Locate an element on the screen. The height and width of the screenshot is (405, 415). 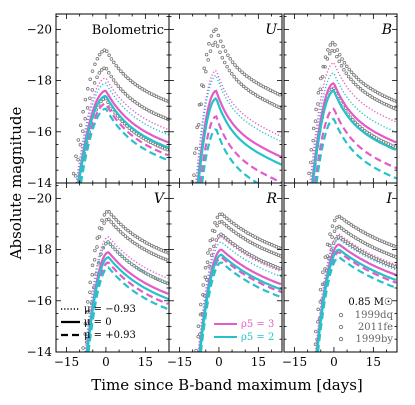
model-rho3-dotted-line is located at coordinates (239, 294).